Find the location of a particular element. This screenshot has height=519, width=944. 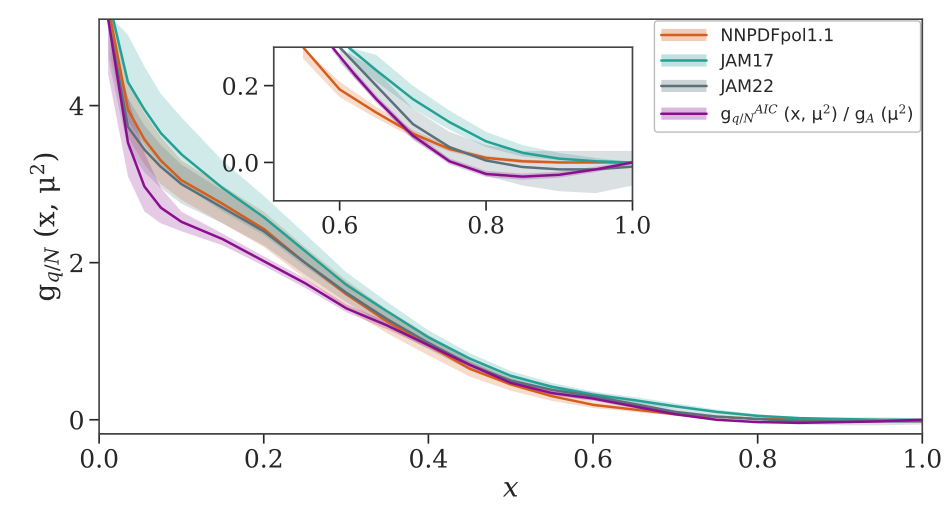

legend-label: JAM22 is located at coordinates (745, 87).